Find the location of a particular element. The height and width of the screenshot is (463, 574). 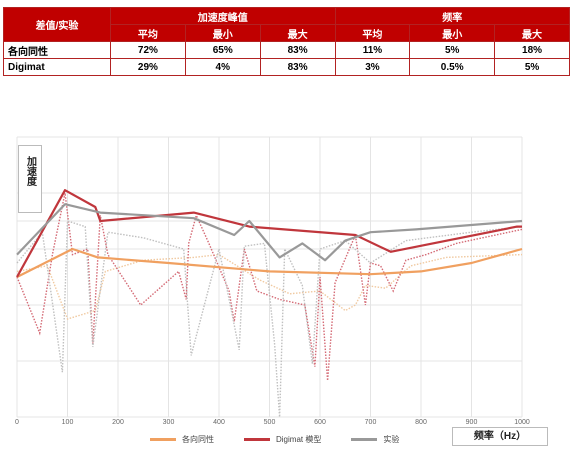

x-axis-label: 频率（Hz） is located at coordinates (500, 436).